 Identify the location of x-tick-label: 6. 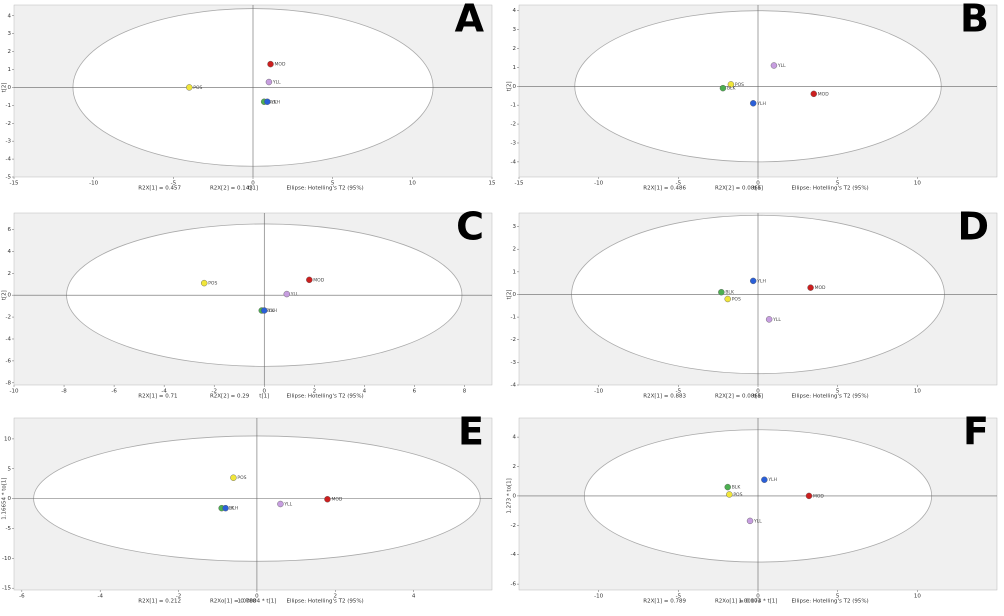
(415, 392).